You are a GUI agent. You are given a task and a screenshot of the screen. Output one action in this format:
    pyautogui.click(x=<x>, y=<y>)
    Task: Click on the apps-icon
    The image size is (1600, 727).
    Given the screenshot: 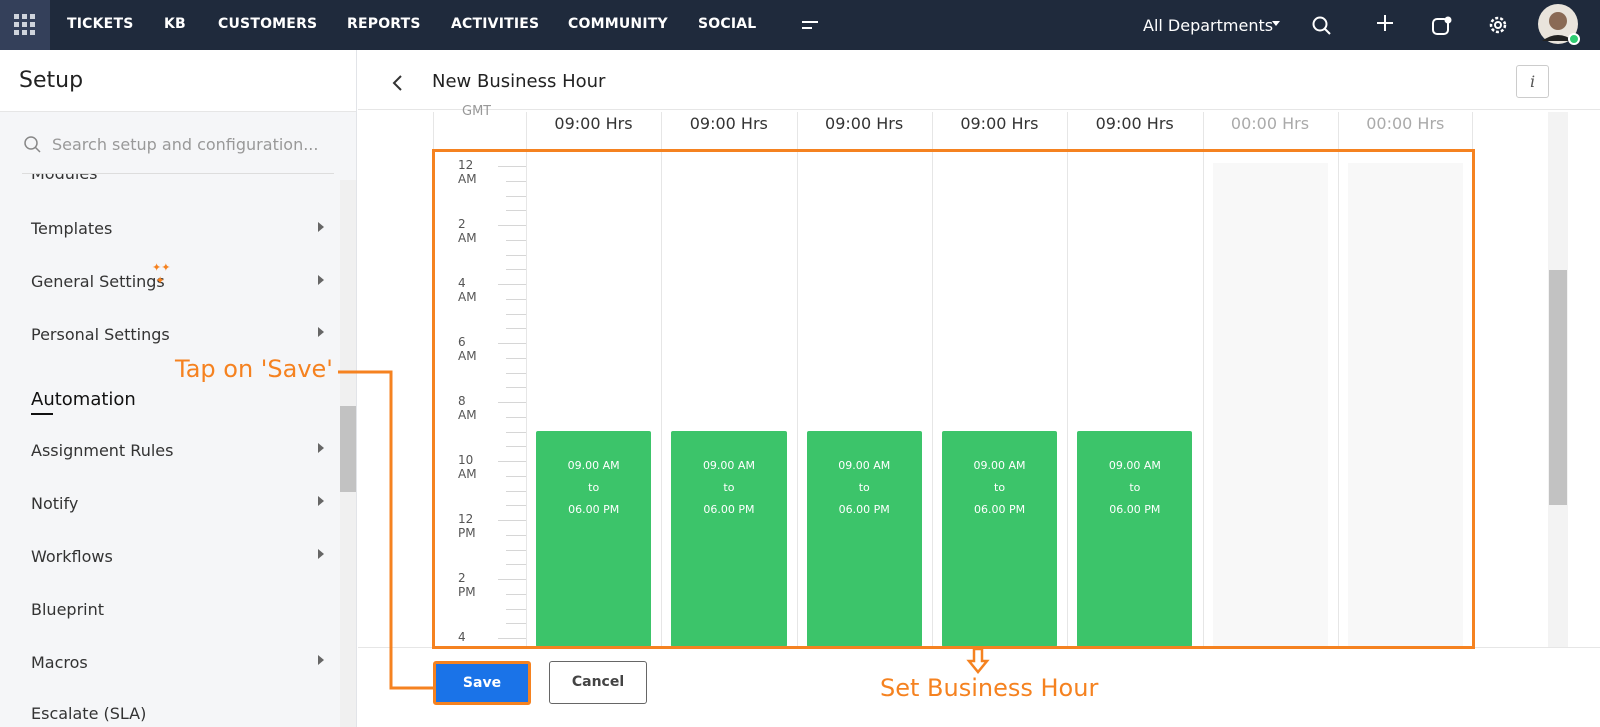 What is the action you would take?
    pyautogui.click(x=24, y=24)
    